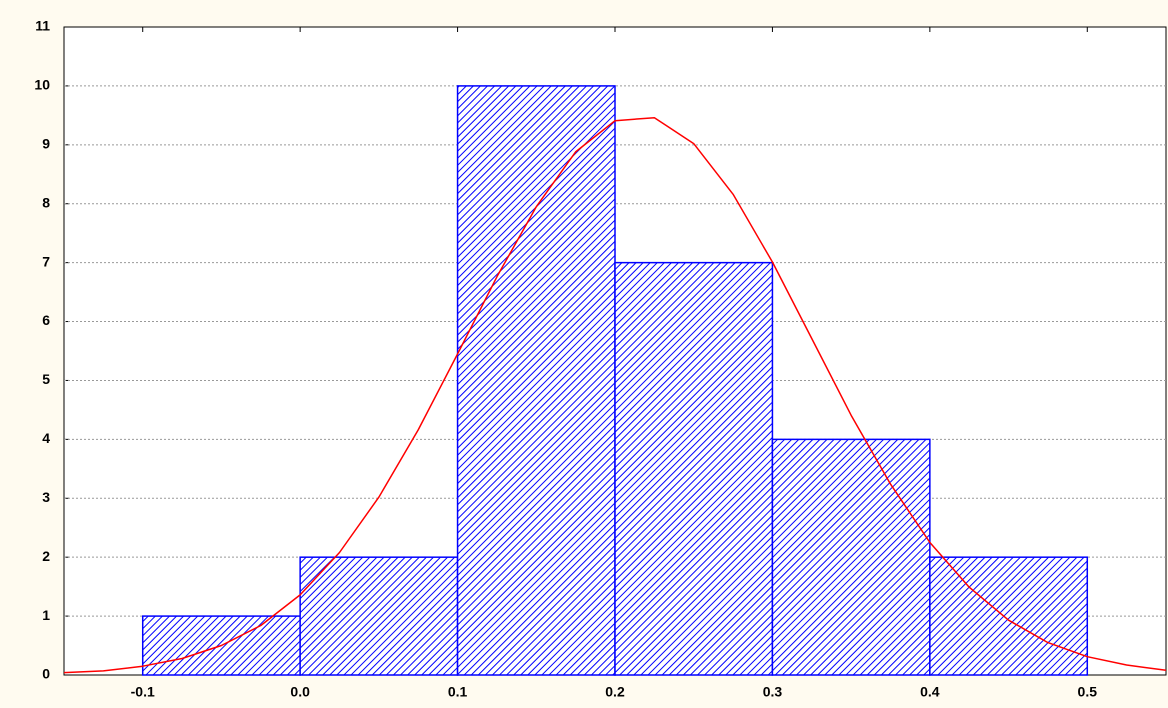 Image resolution: width=1168 pixels, height=708 pixels. I want to click on y-tick-label: 5, so click(46, 379).